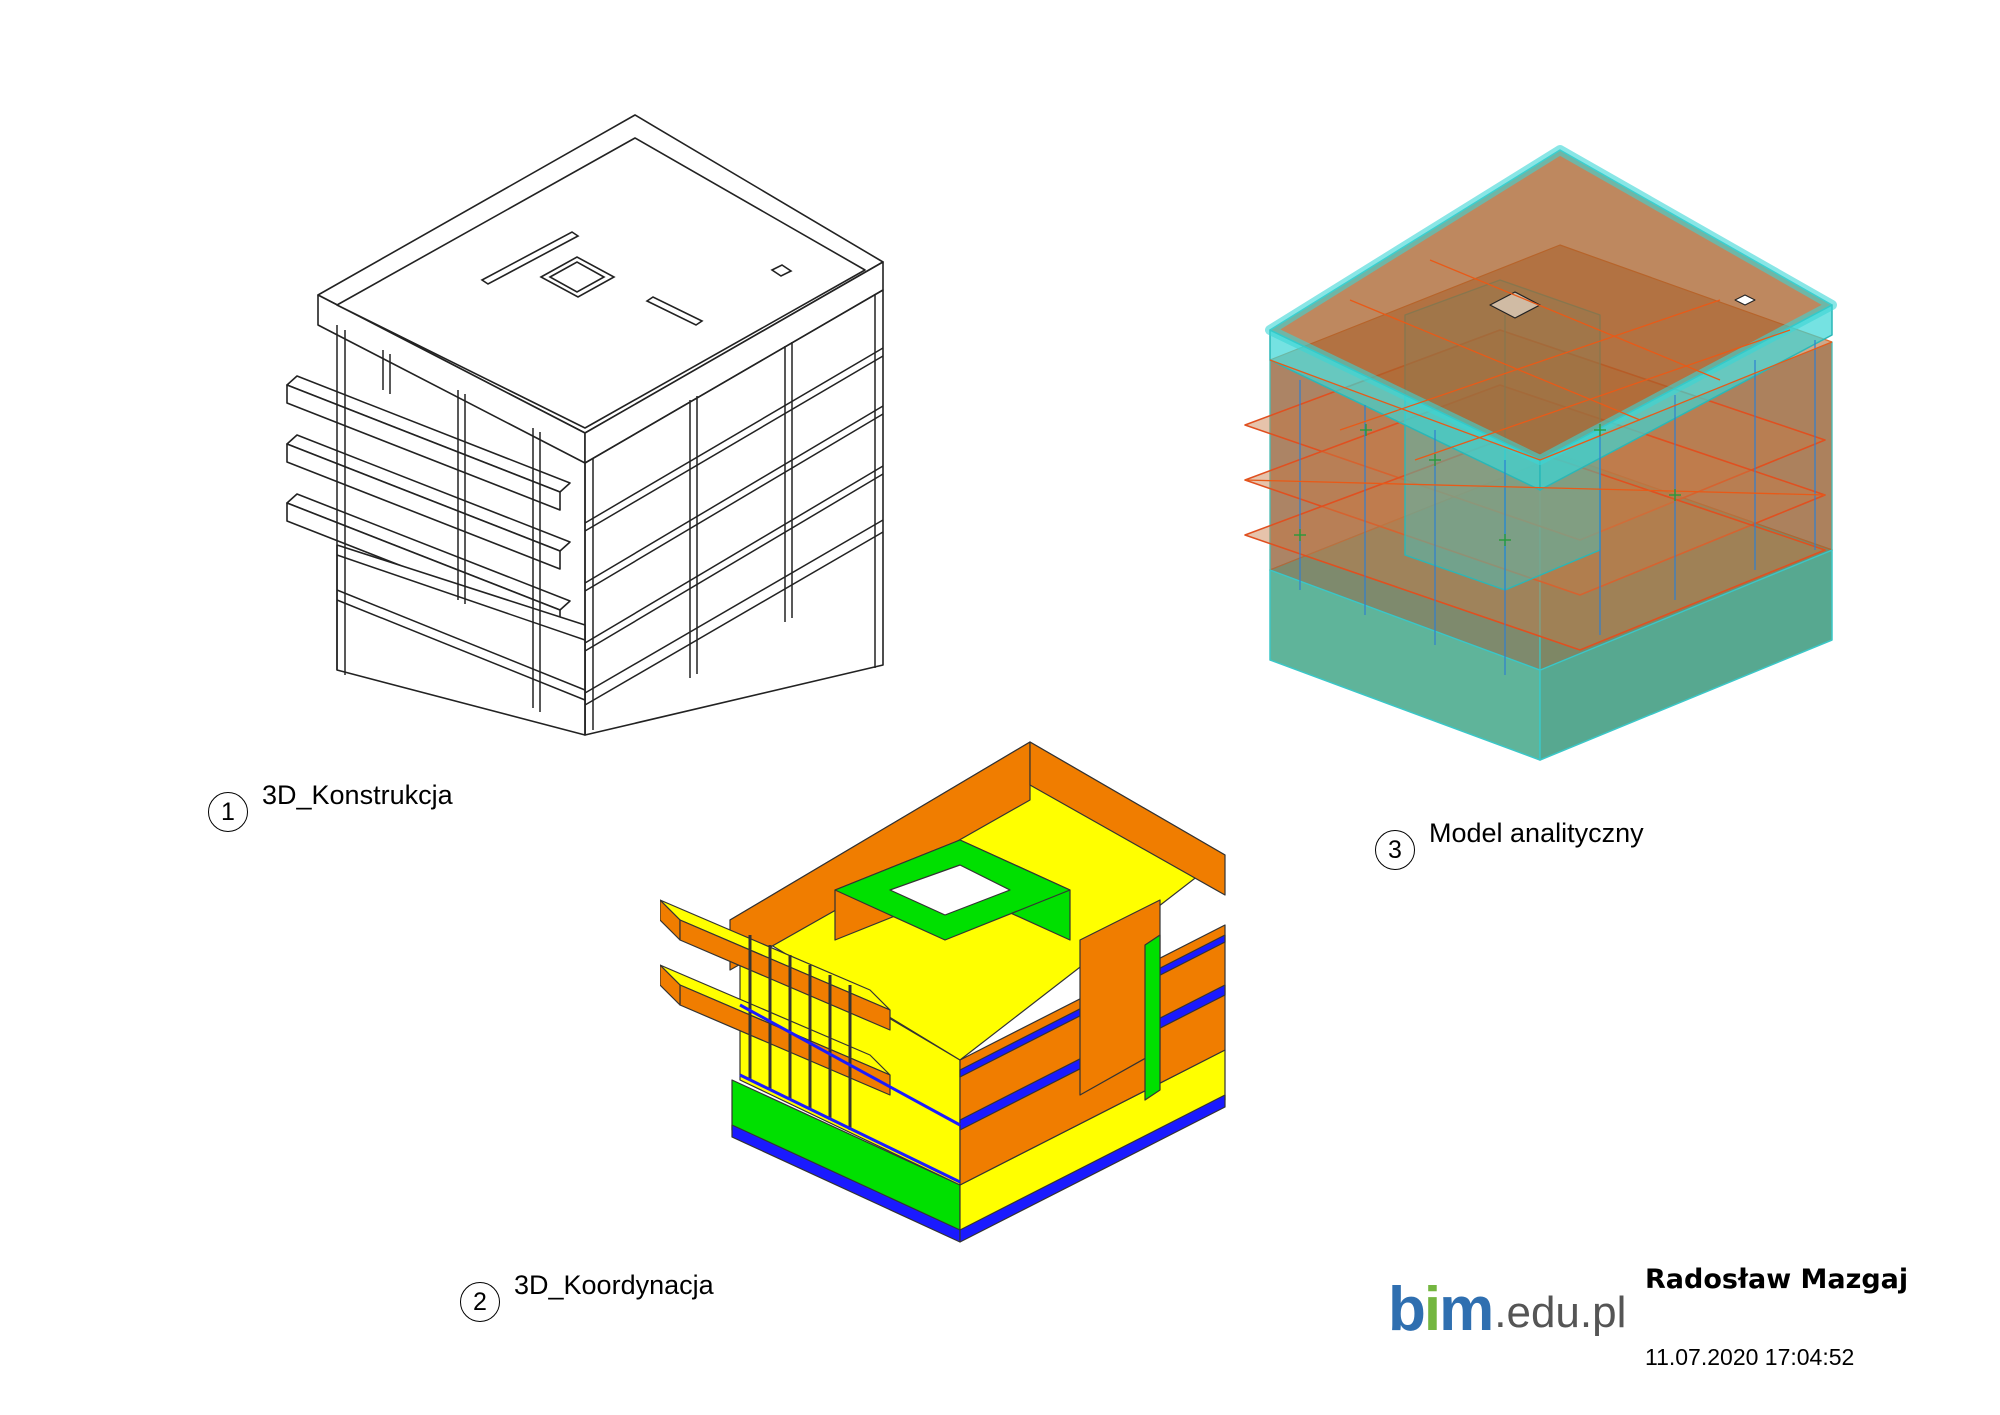 This screenshot has height=1415, width=2000. I want to click on view-number-2: 2, so click(480, 1302).